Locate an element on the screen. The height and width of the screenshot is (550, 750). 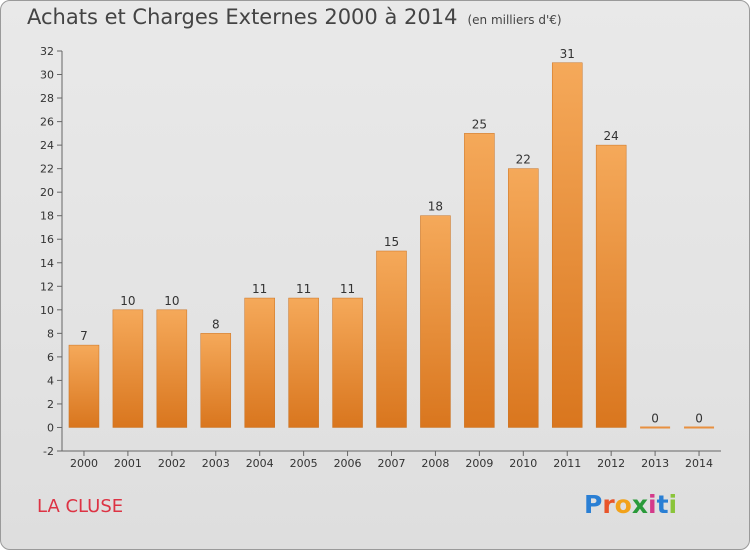
y-tick-label: -2 is located at coordinates (48, 451).